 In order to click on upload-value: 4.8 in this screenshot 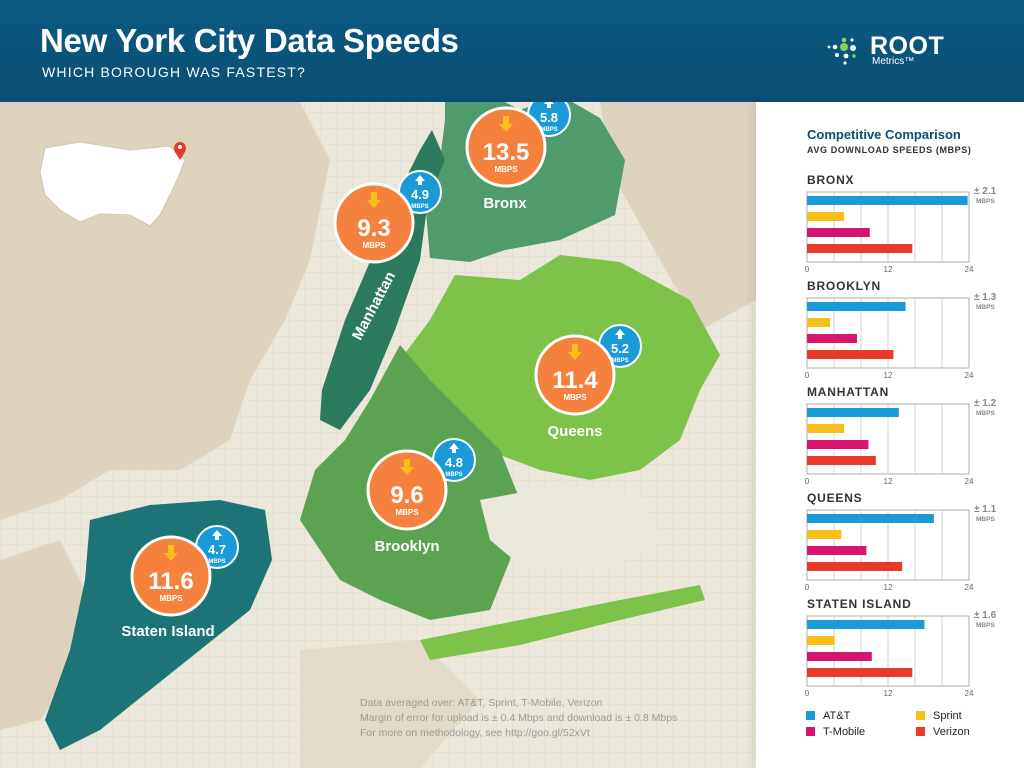, I will do `click(454, 462)`.